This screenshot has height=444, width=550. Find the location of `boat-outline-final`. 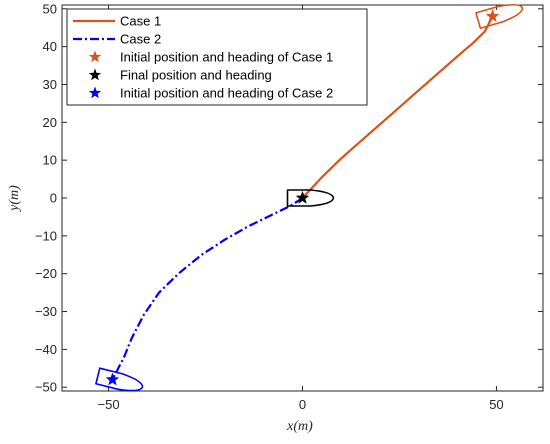

boat-outline-final is located at coordinates (310, 198).